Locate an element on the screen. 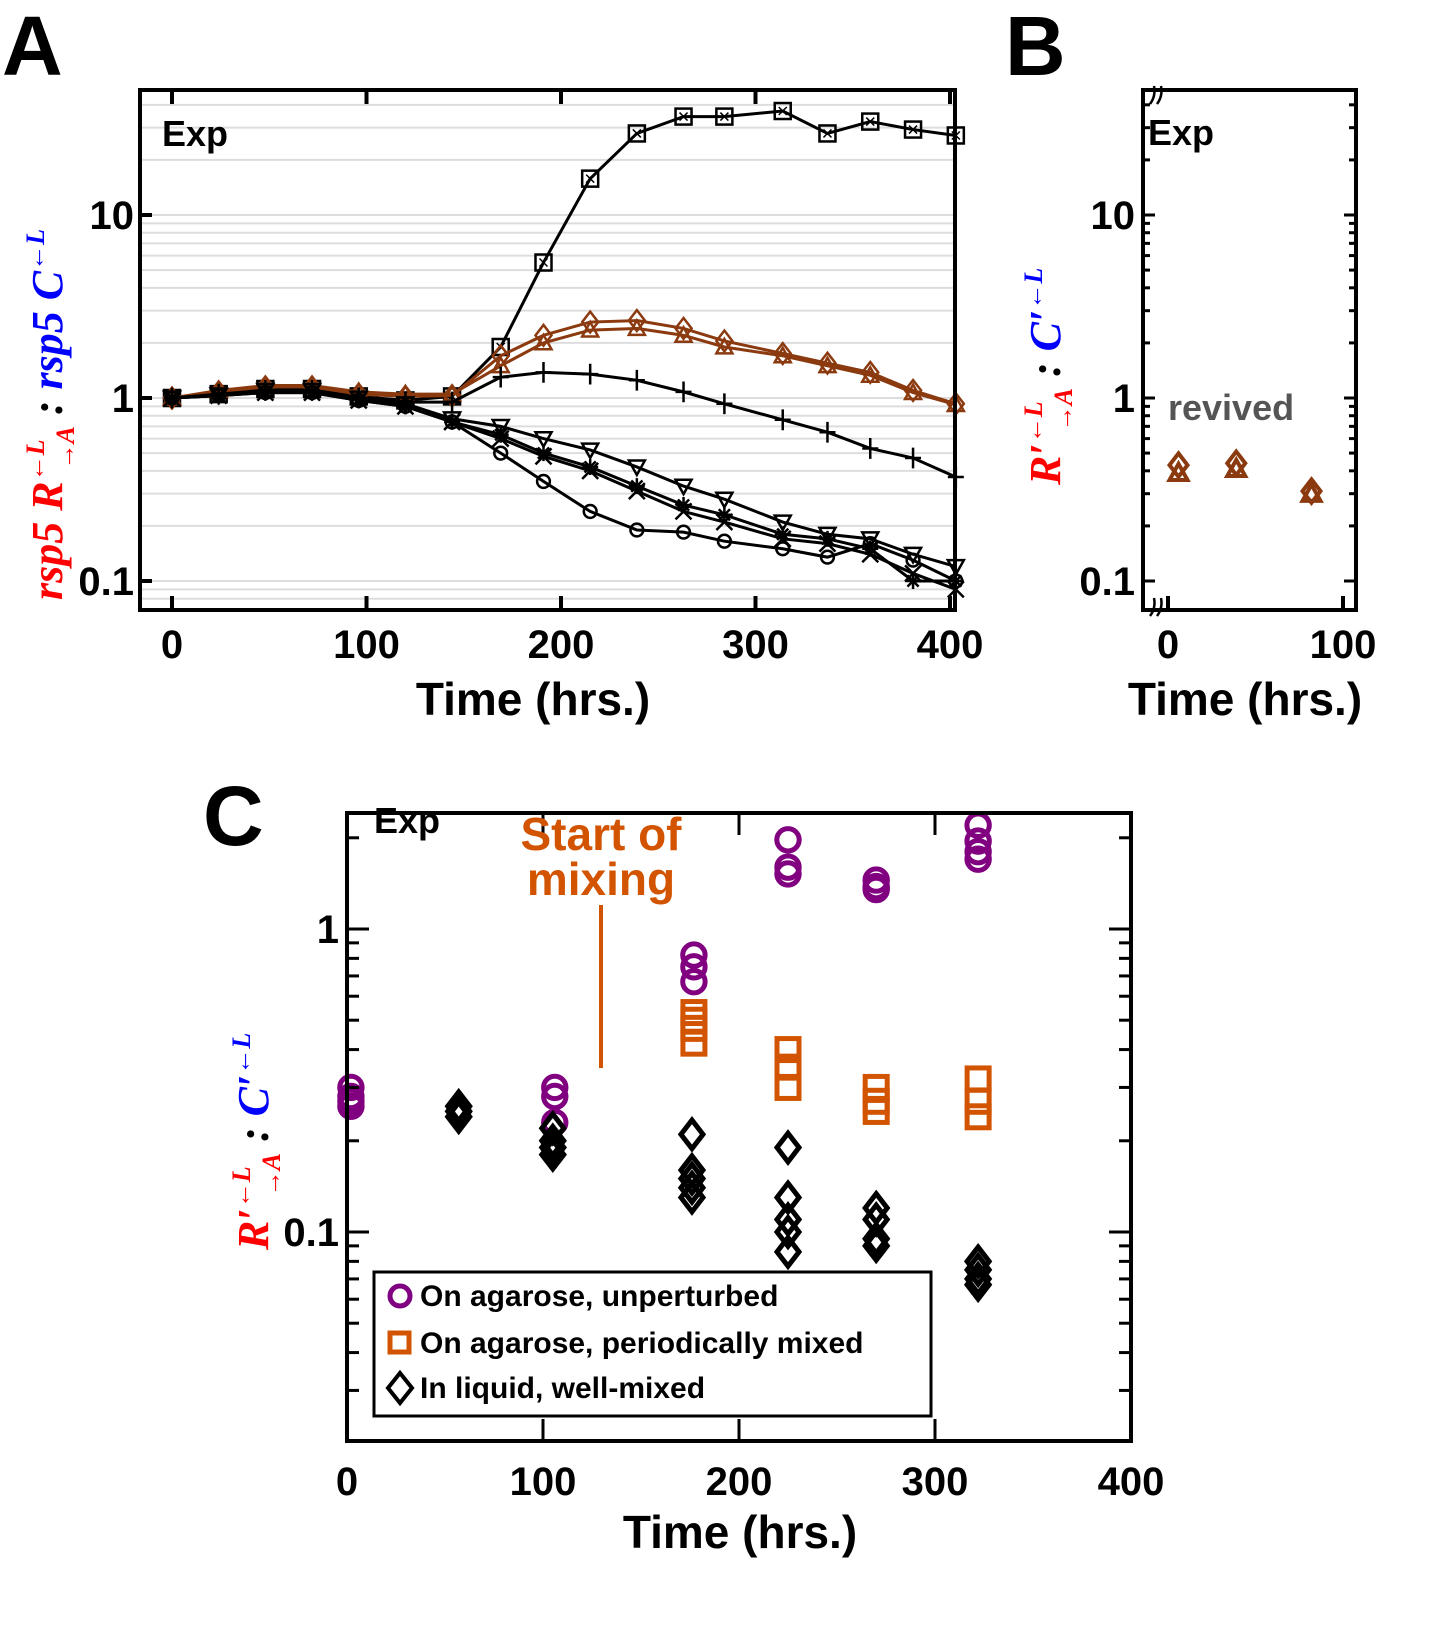 The height and width of the screenshot is (1628, 1446). svg-text: rsp5 R←L→A : rsp5 C←L is located at coordinates (50, 414).